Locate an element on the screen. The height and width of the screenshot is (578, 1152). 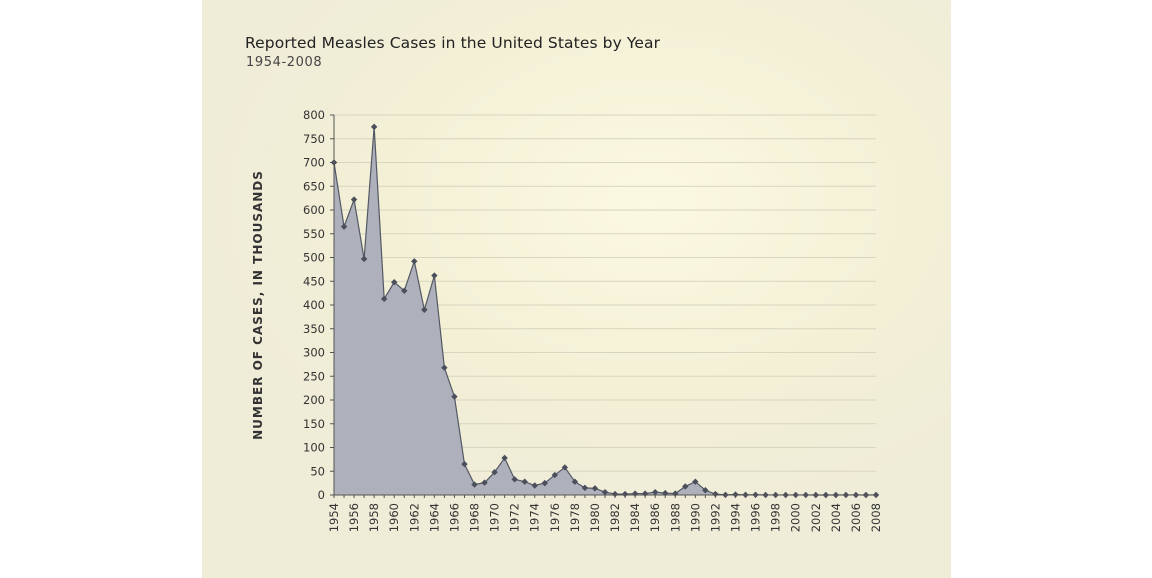
y-tick-label: 650 is located at coordinates (314, 186).